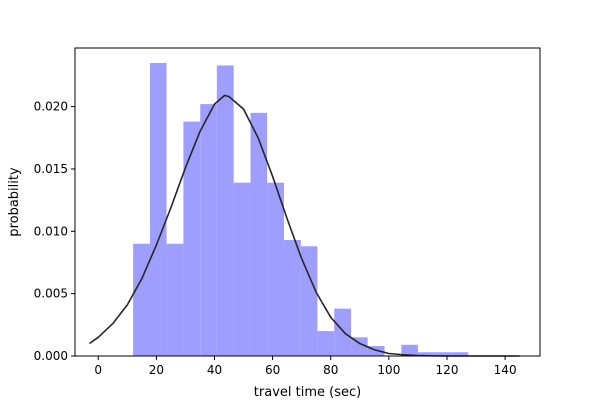 The height and width of the screenshot is (404, 600). What do you see at coordinates (214, 370) in the screenshot?
I see `x-tick-label-2: 40` at bounding box center [214, 370].